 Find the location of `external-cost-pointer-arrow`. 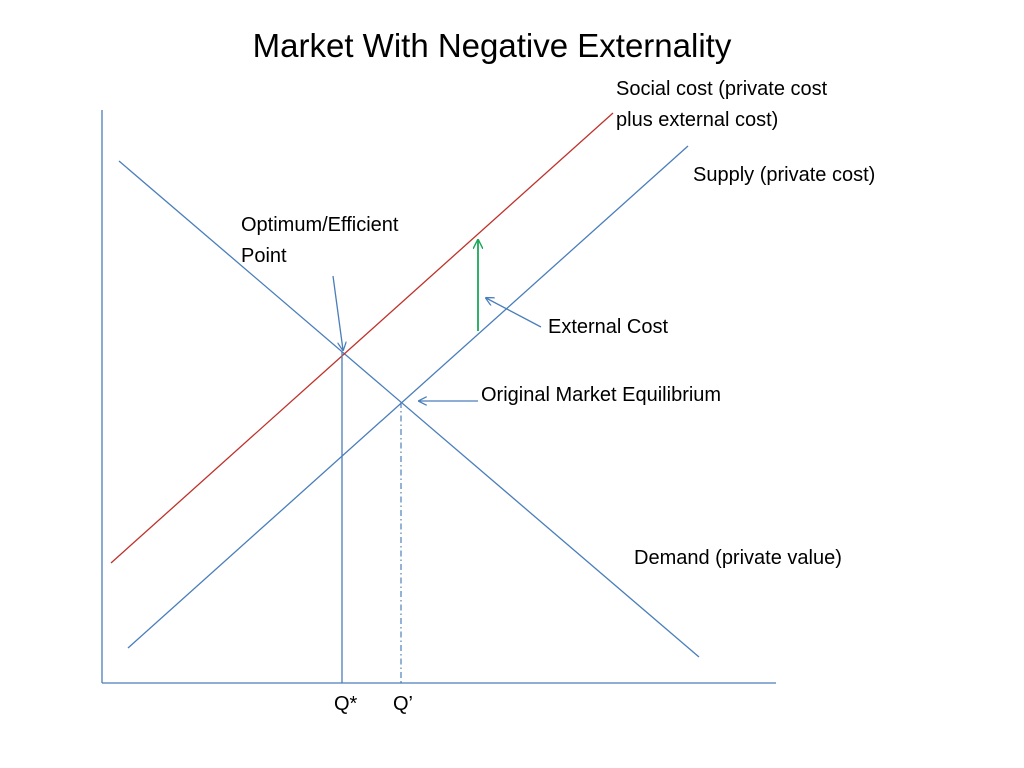

external-cost-pointer-arrow is located at coordinates (514, 313).